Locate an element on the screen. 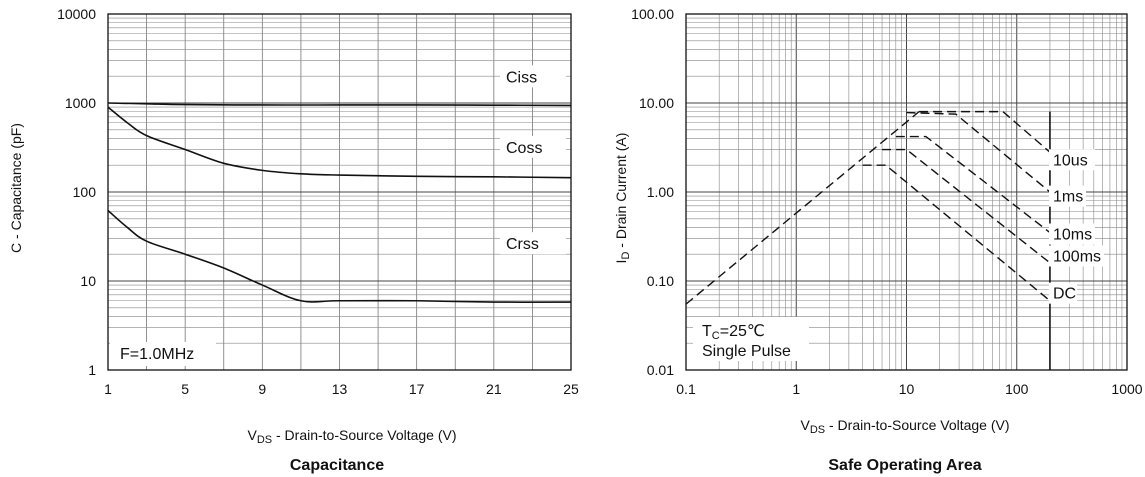 The image size is (1145, 477). capacitance-y-tick-label: 10000 is located at coordinates (76, 14).